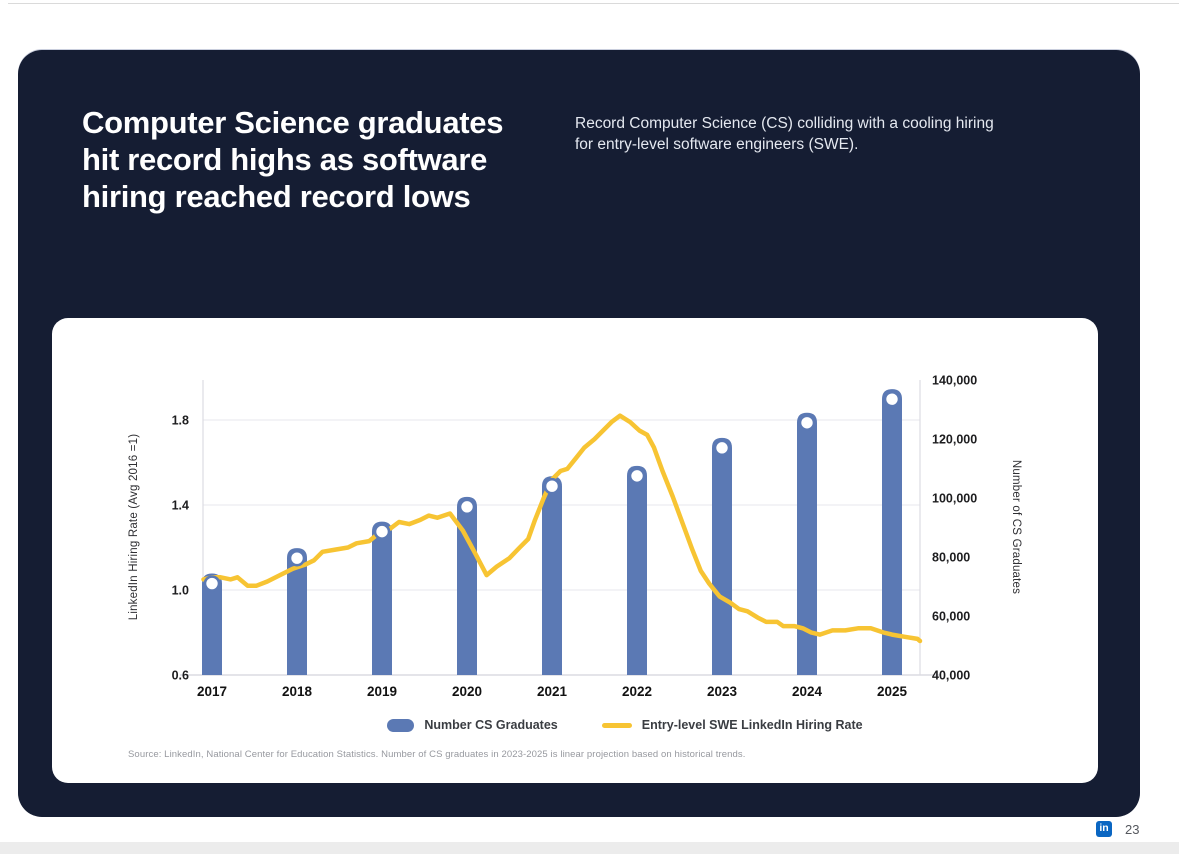 The width and height of the screenshot is (1179, 854). What do you see at coordinates (180, 591) in the screenshot?
I see `left-tick-1.0: 1.0` at bounding box center [180, 591].